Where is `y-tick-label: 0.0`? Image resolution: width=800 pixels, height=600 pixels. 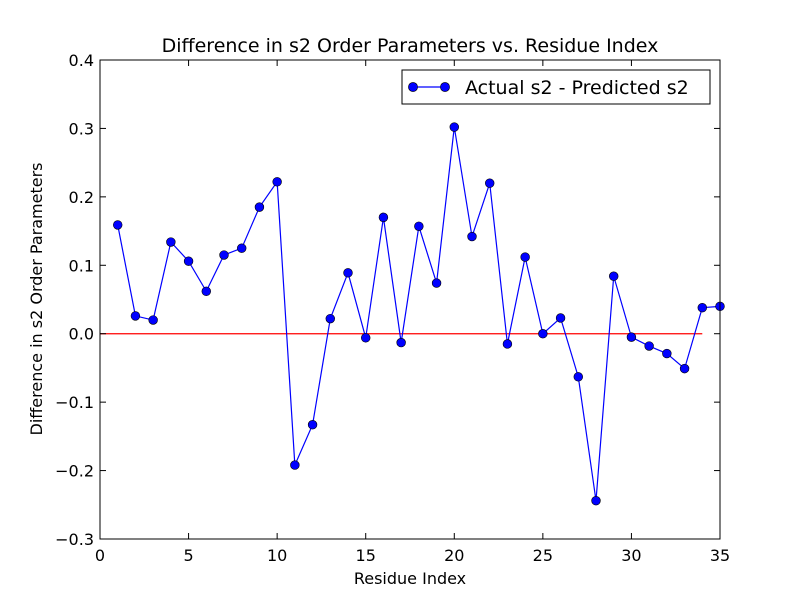 y-tick-label: 0.0 is located at coordinates (81, 334).